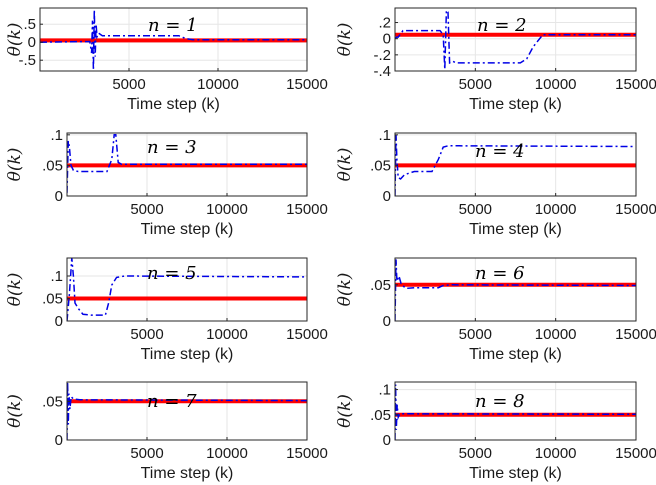 This screenshot has height=485, width=656. What do you see at coordinates (27, 60) in the screenshot?
I see `y-tick-label: -.5` at bounding box center [27, 60].